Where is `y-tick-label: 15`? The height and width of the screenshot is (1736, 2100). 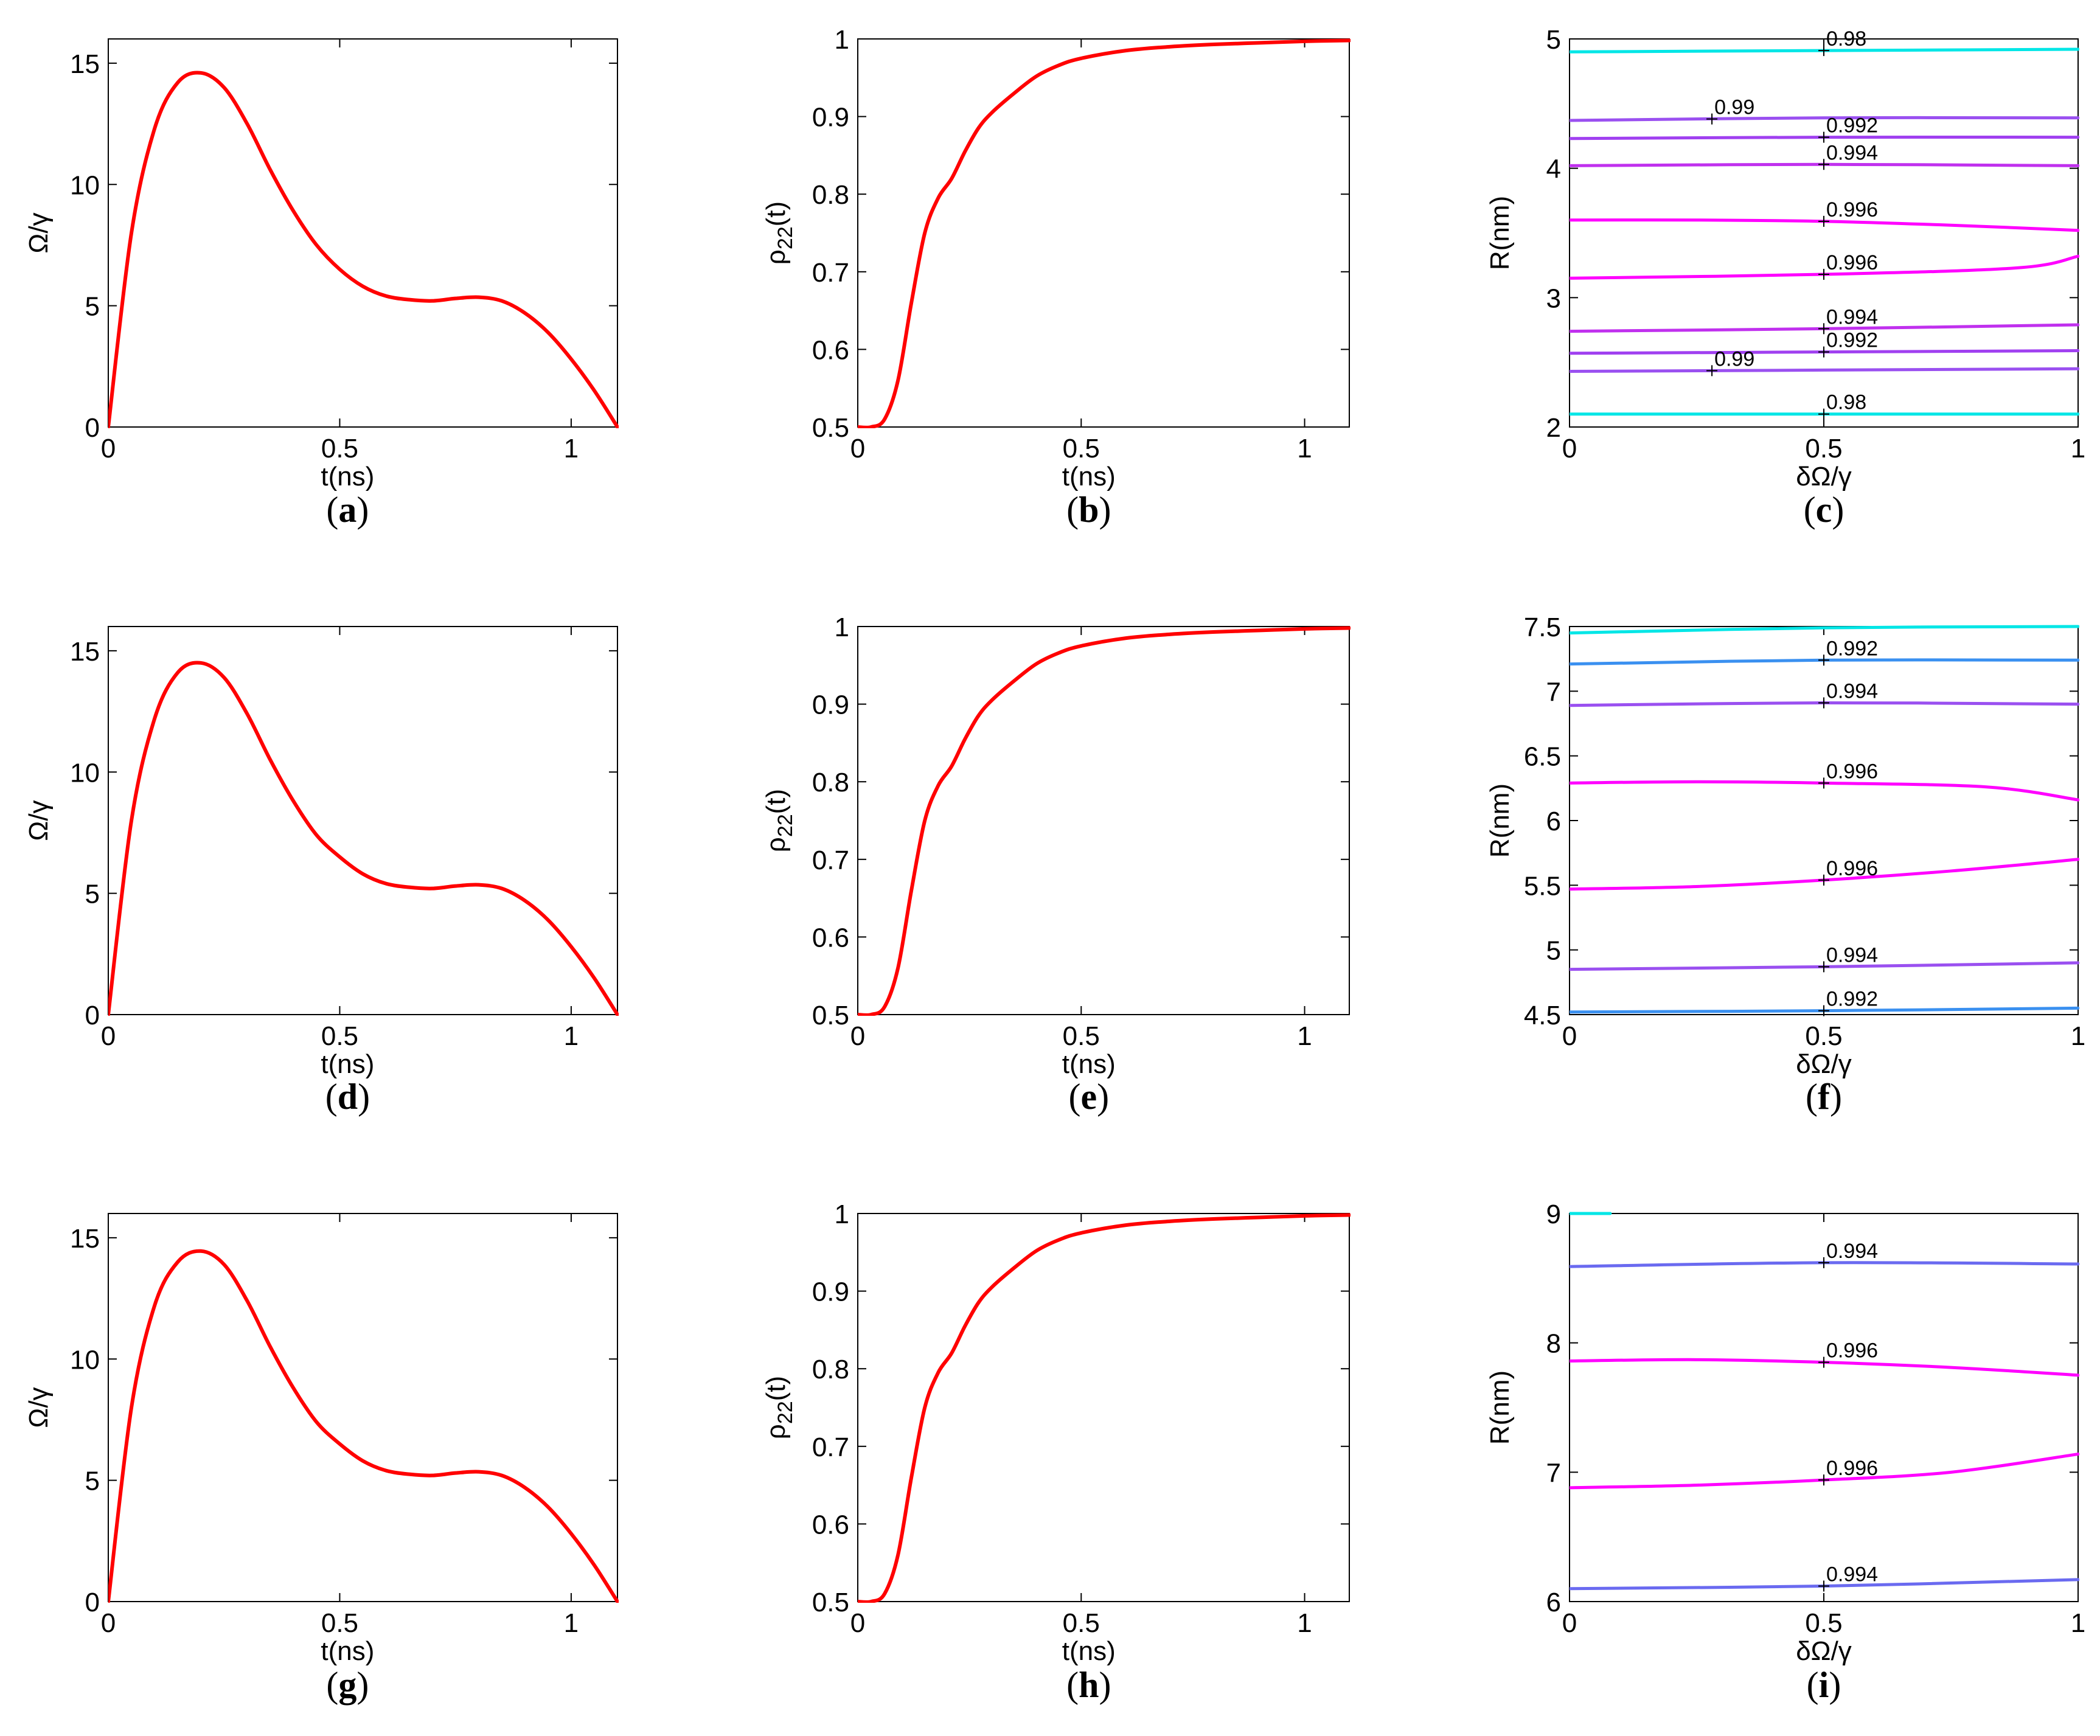 y-tick-label: 15 is located at coordinates (85, 652).